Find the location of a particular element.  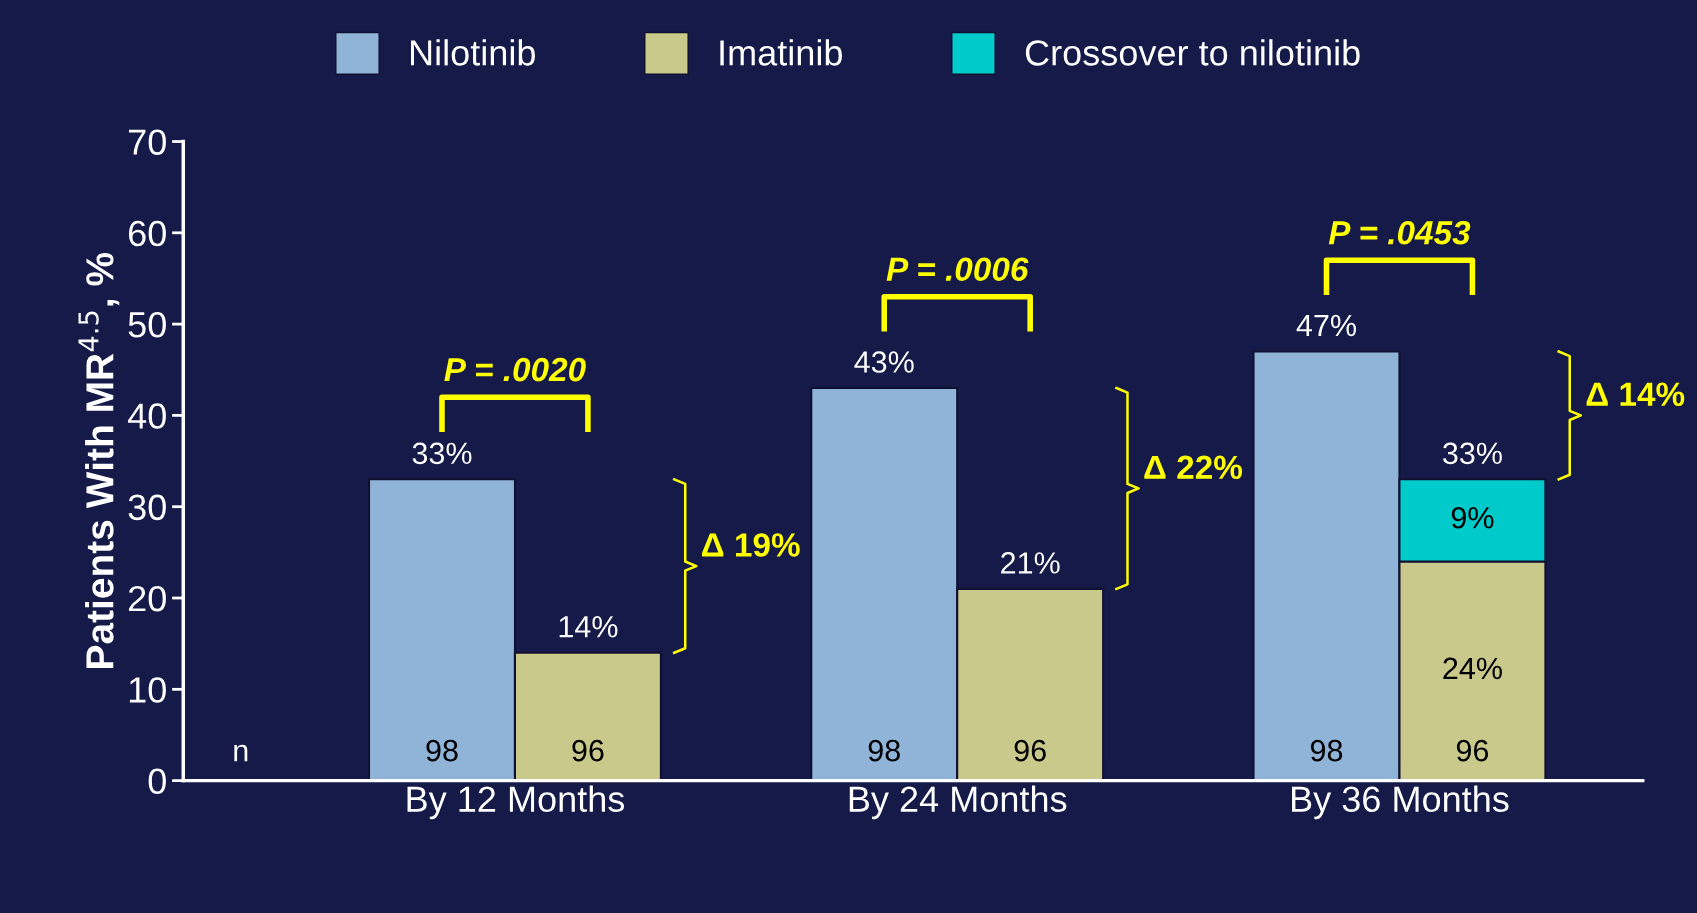

annotation: Δ 19% is located at coordinates (751, 545).